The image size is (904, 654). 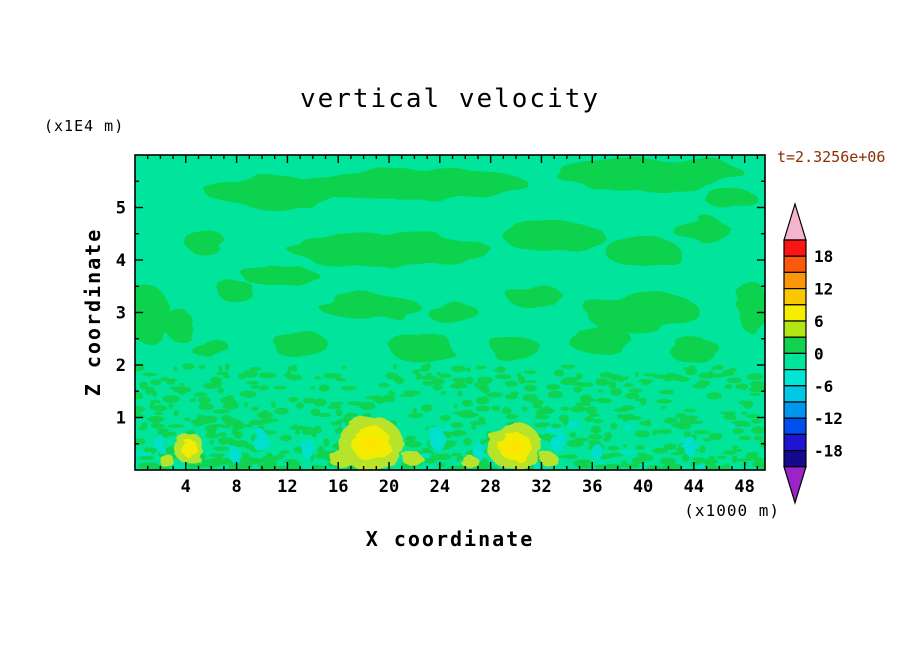 I want to click on x-tick-label: 48, so click(x=744, y=487).